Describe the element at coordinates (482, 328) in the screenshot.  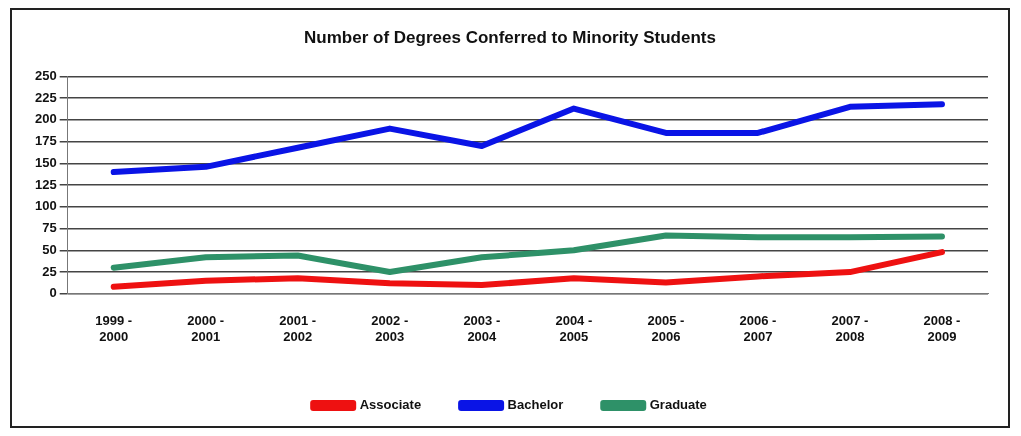
I see `x-tick-label: 2003 - 2004` at that location.